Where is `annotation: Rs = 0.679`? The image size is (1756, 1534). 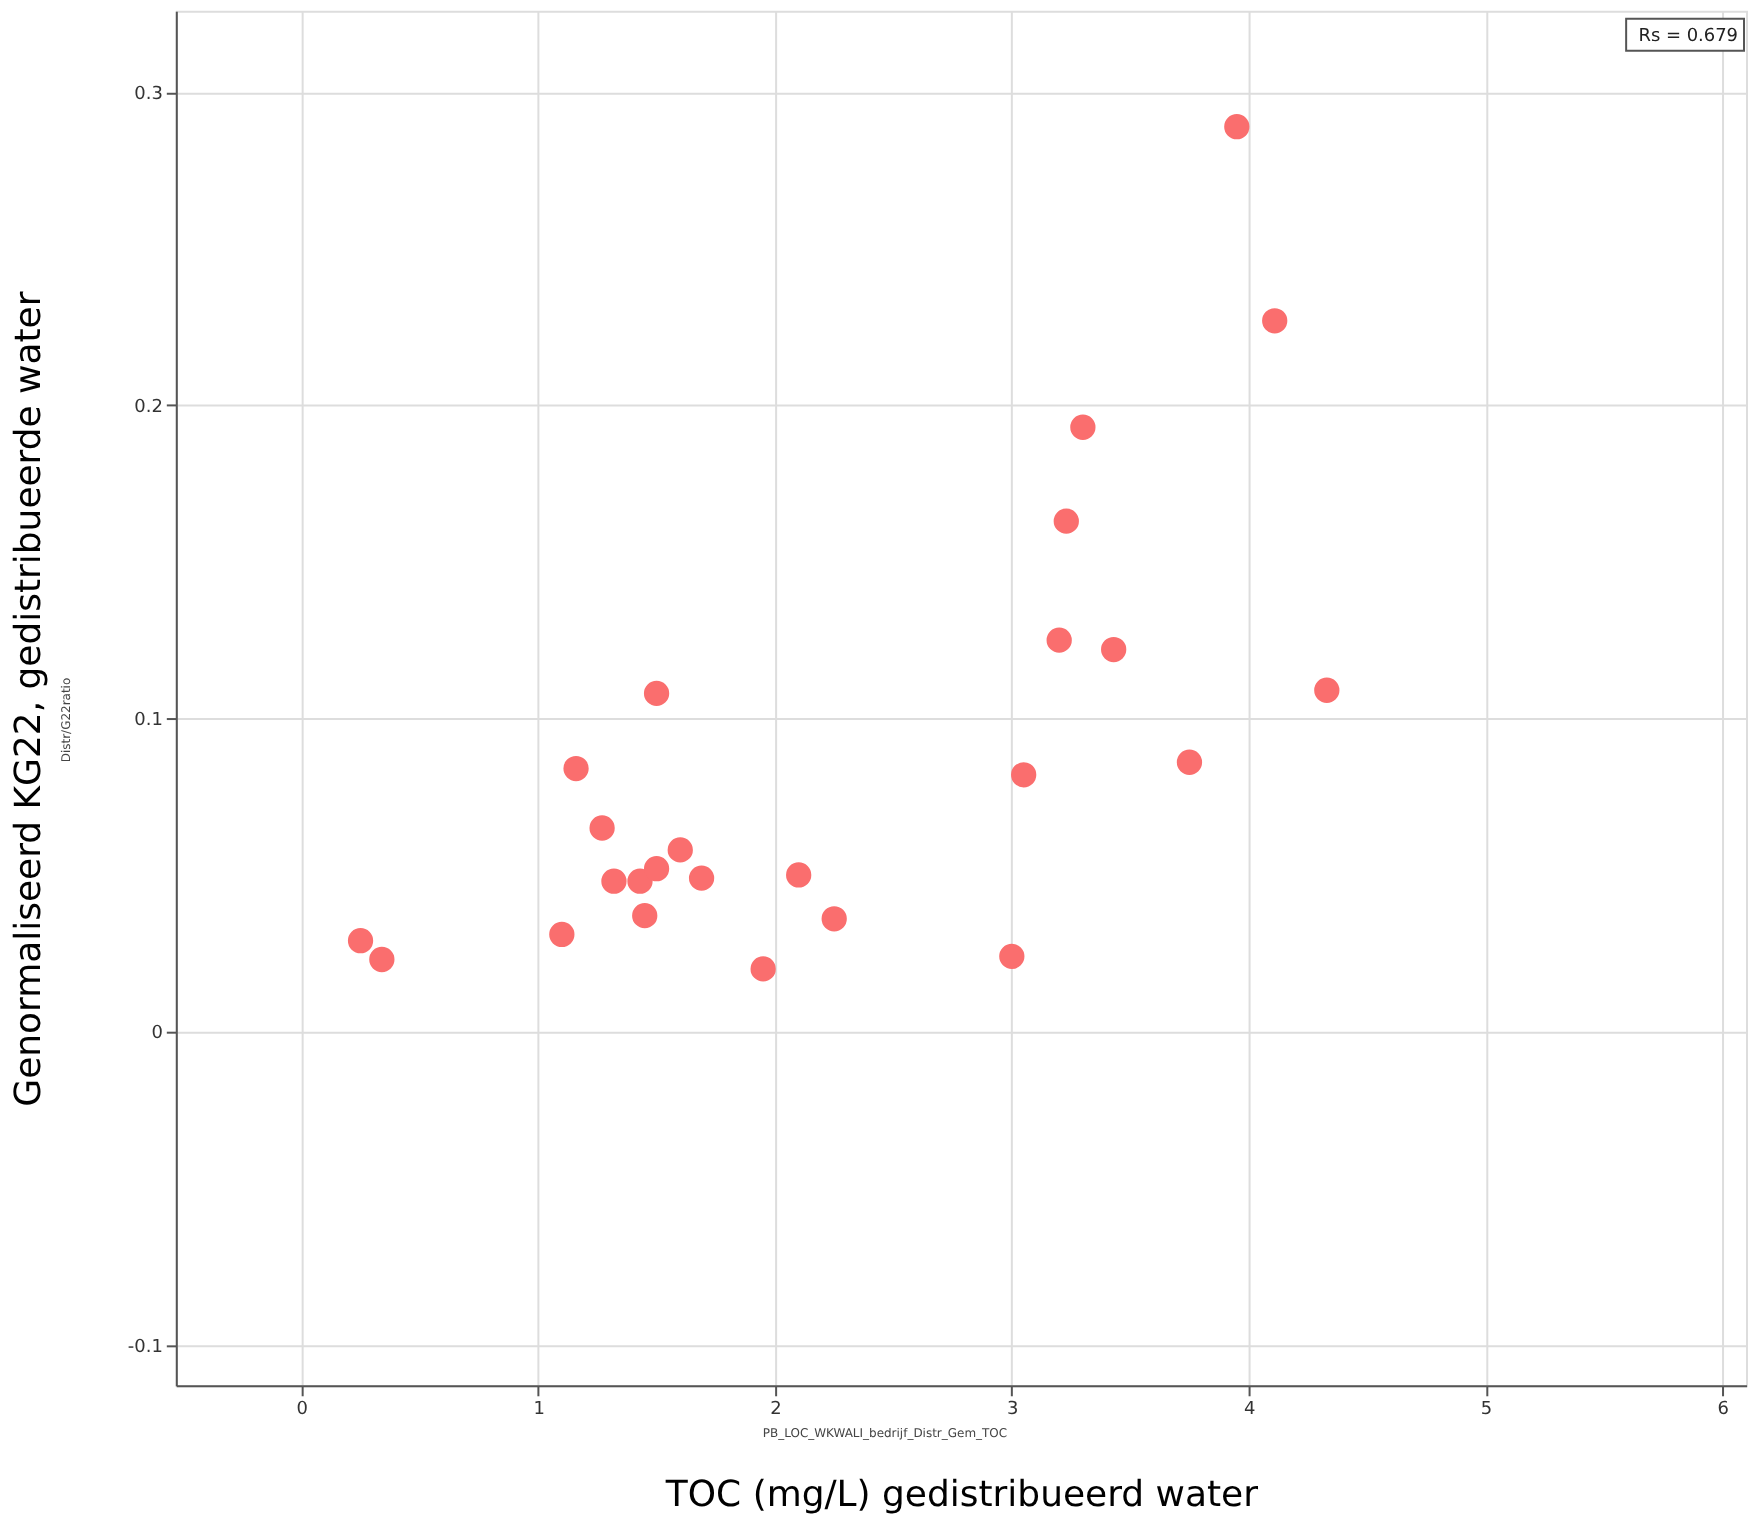 annotation: Rs = 0.679 is located at coordinates (1688, 36).